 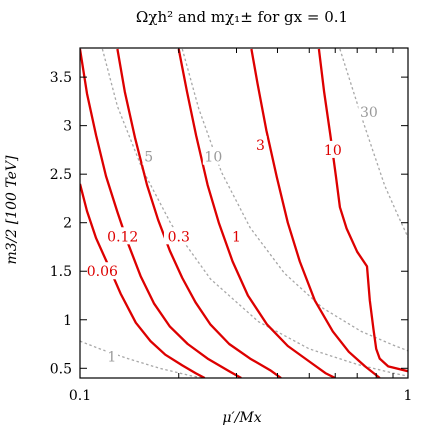 What do you see at coordinates (241, 418) in the screenshot?
I see `x-axis-label: μ′/Mx` at bounding box center [241, 418].